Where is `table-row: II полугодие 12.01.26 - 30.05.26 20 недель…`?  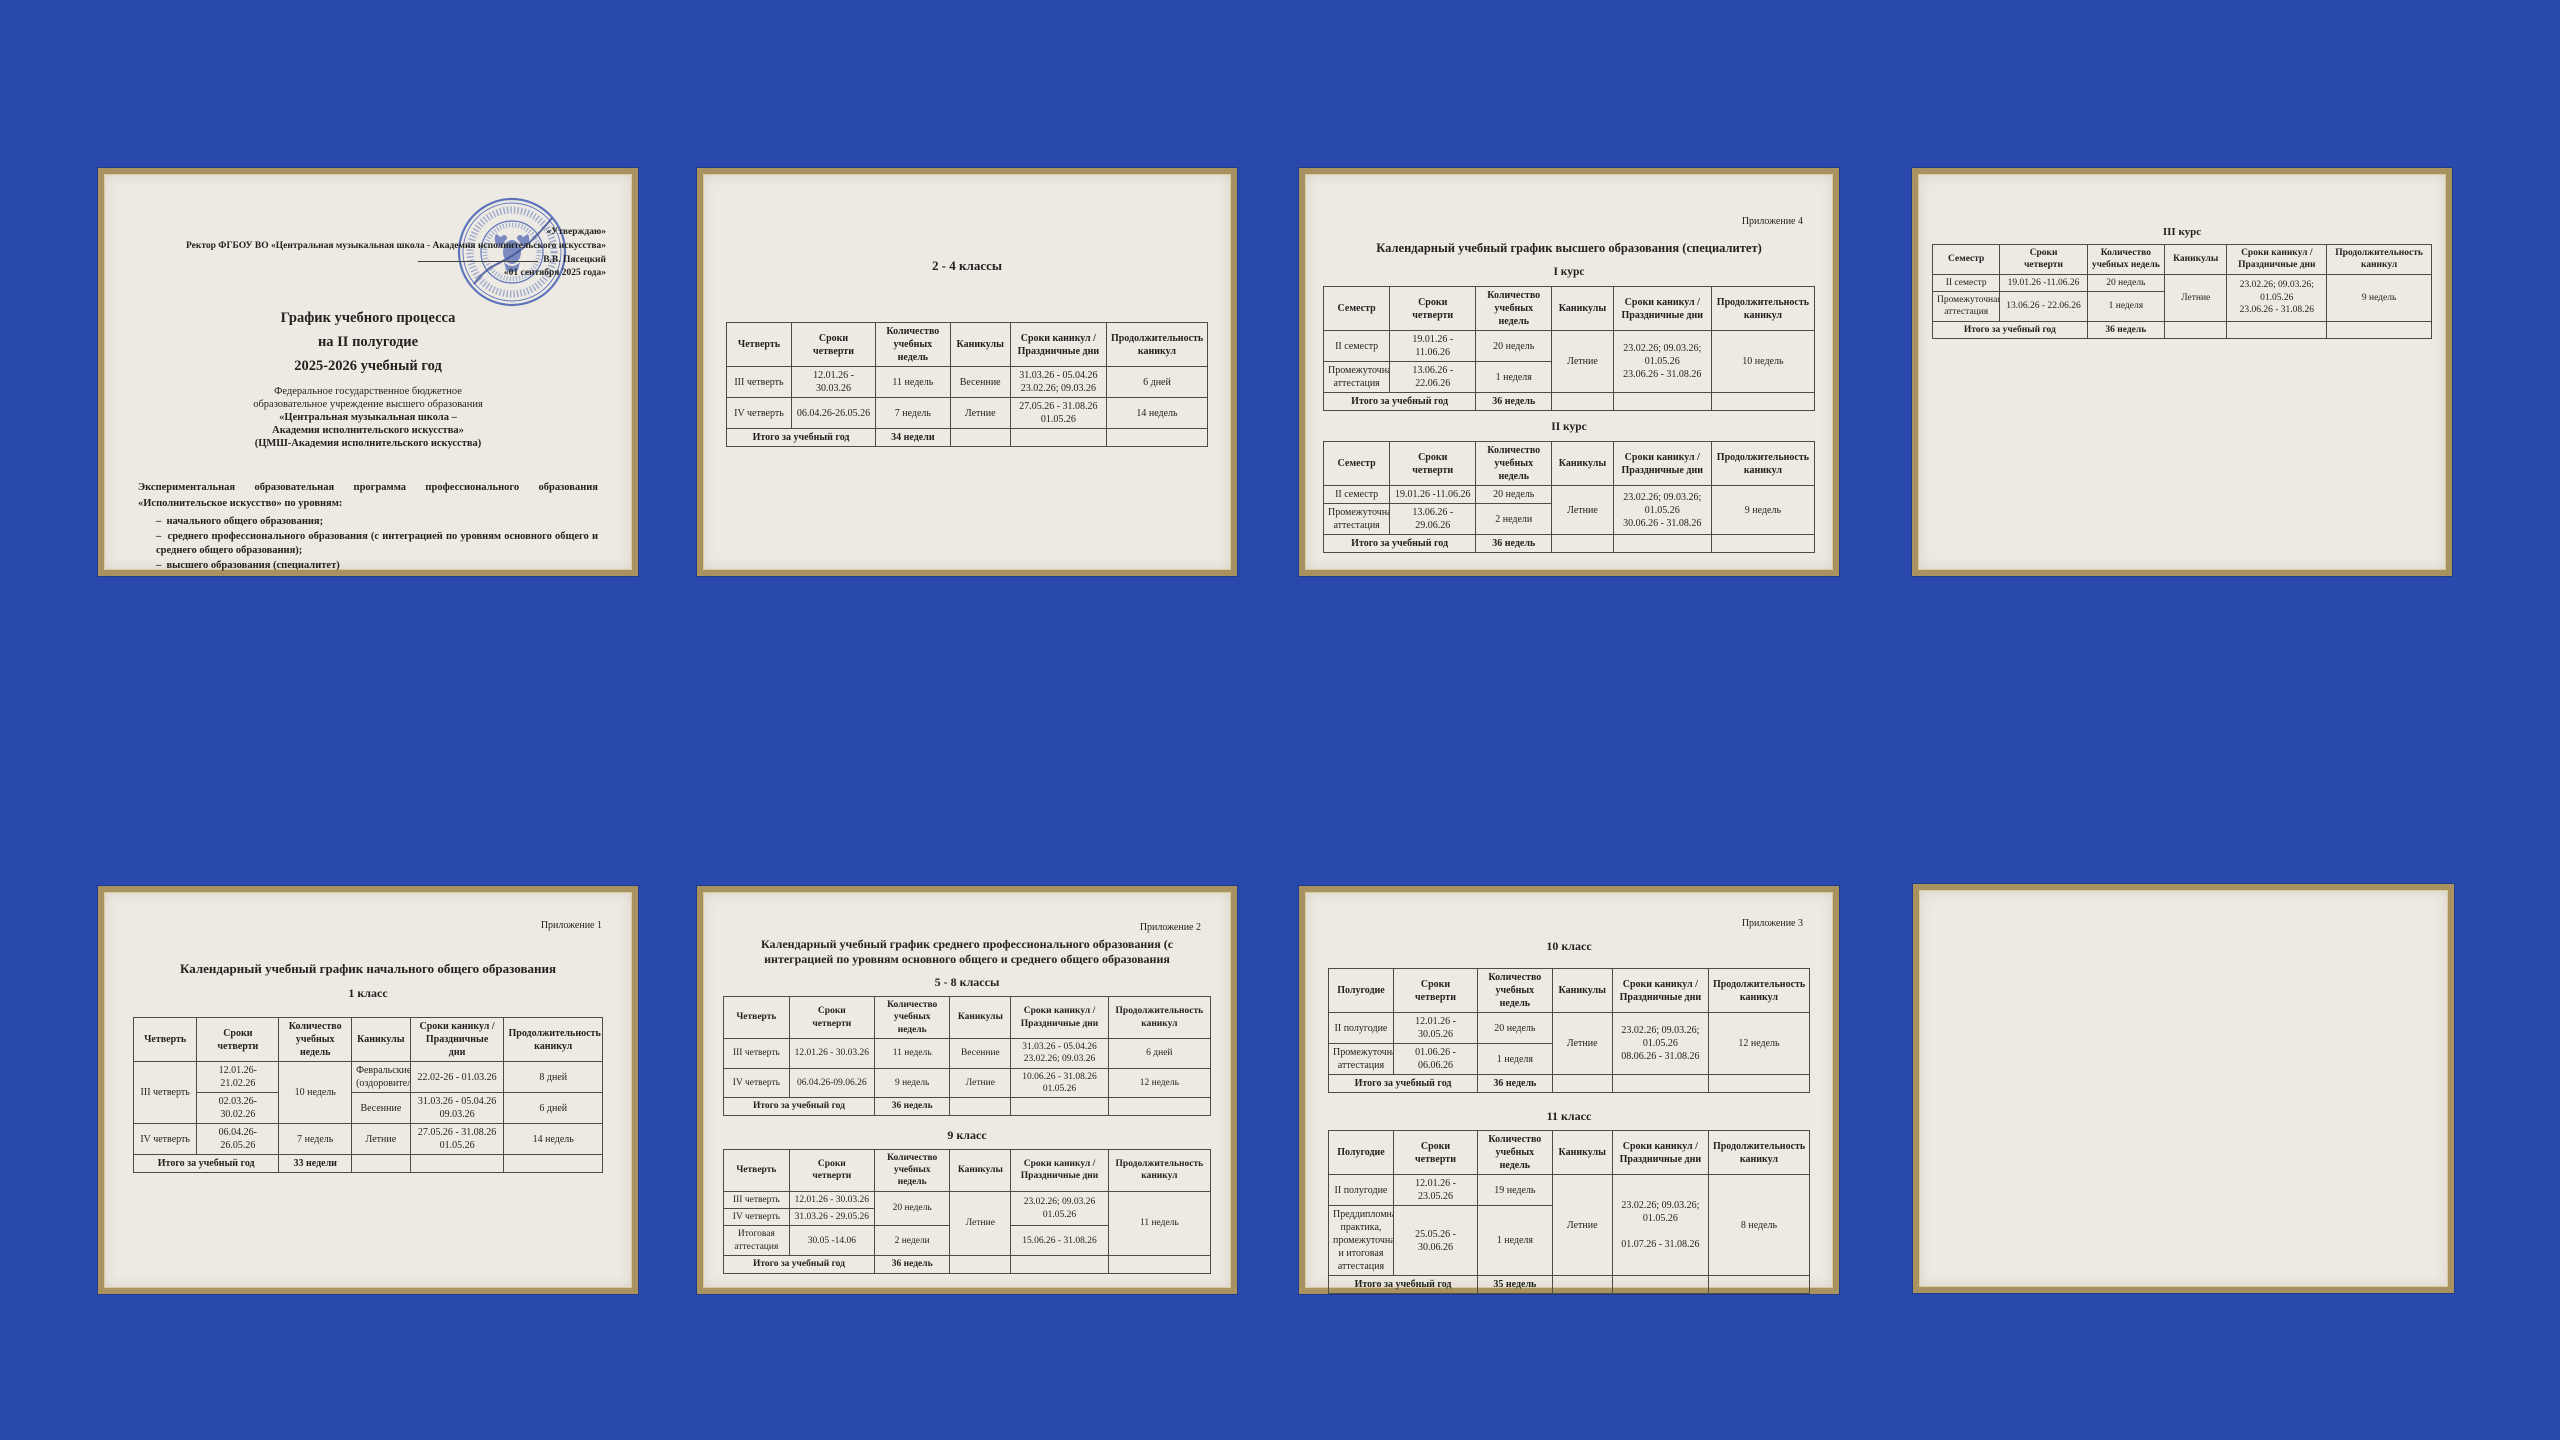
table-row: II полугодие 12.01.26 - 30.05.26 20 недель… is located at coordinates (1569, 1043).